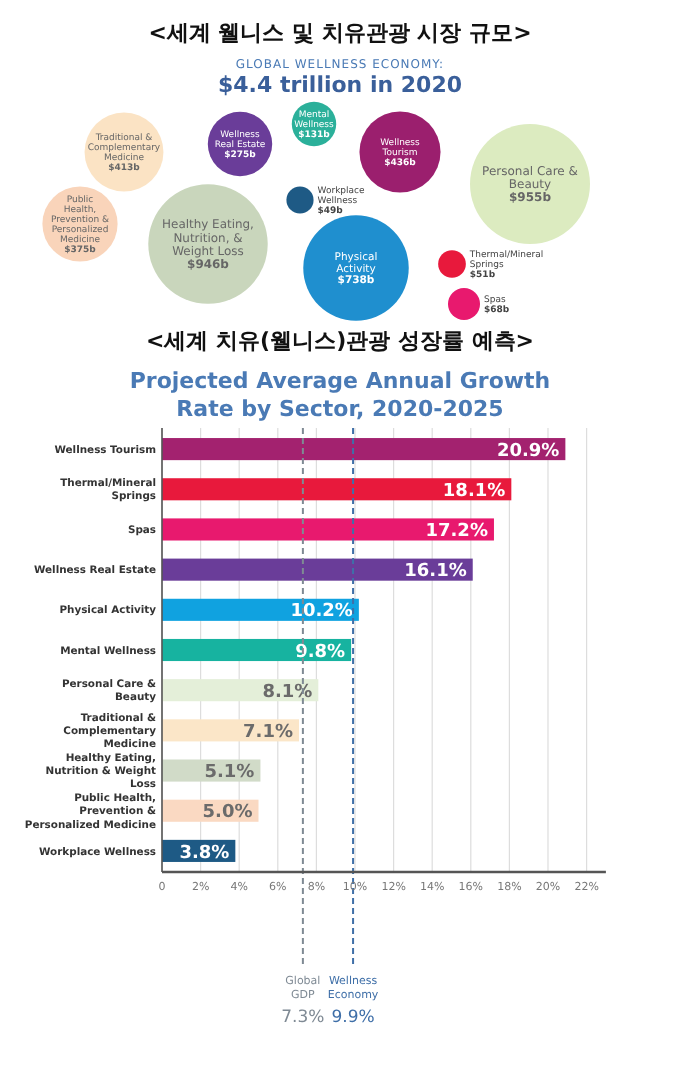 This screenshot has width=680, height=1074. What do you see at coordinates (340, 395) in the screenshot?
I see `chart-subtitle: Projected Average Annual Growth Rate by Sector, 2020-2025` at bounding box center [340, 395].